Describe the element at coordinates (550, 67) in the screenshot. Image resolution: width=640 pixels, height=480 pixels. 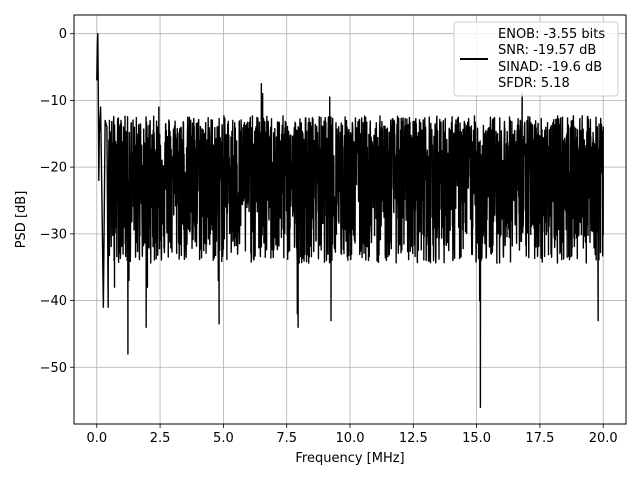
I see `legend-line-sinad: SINAD: -19.6 dB` at that location.